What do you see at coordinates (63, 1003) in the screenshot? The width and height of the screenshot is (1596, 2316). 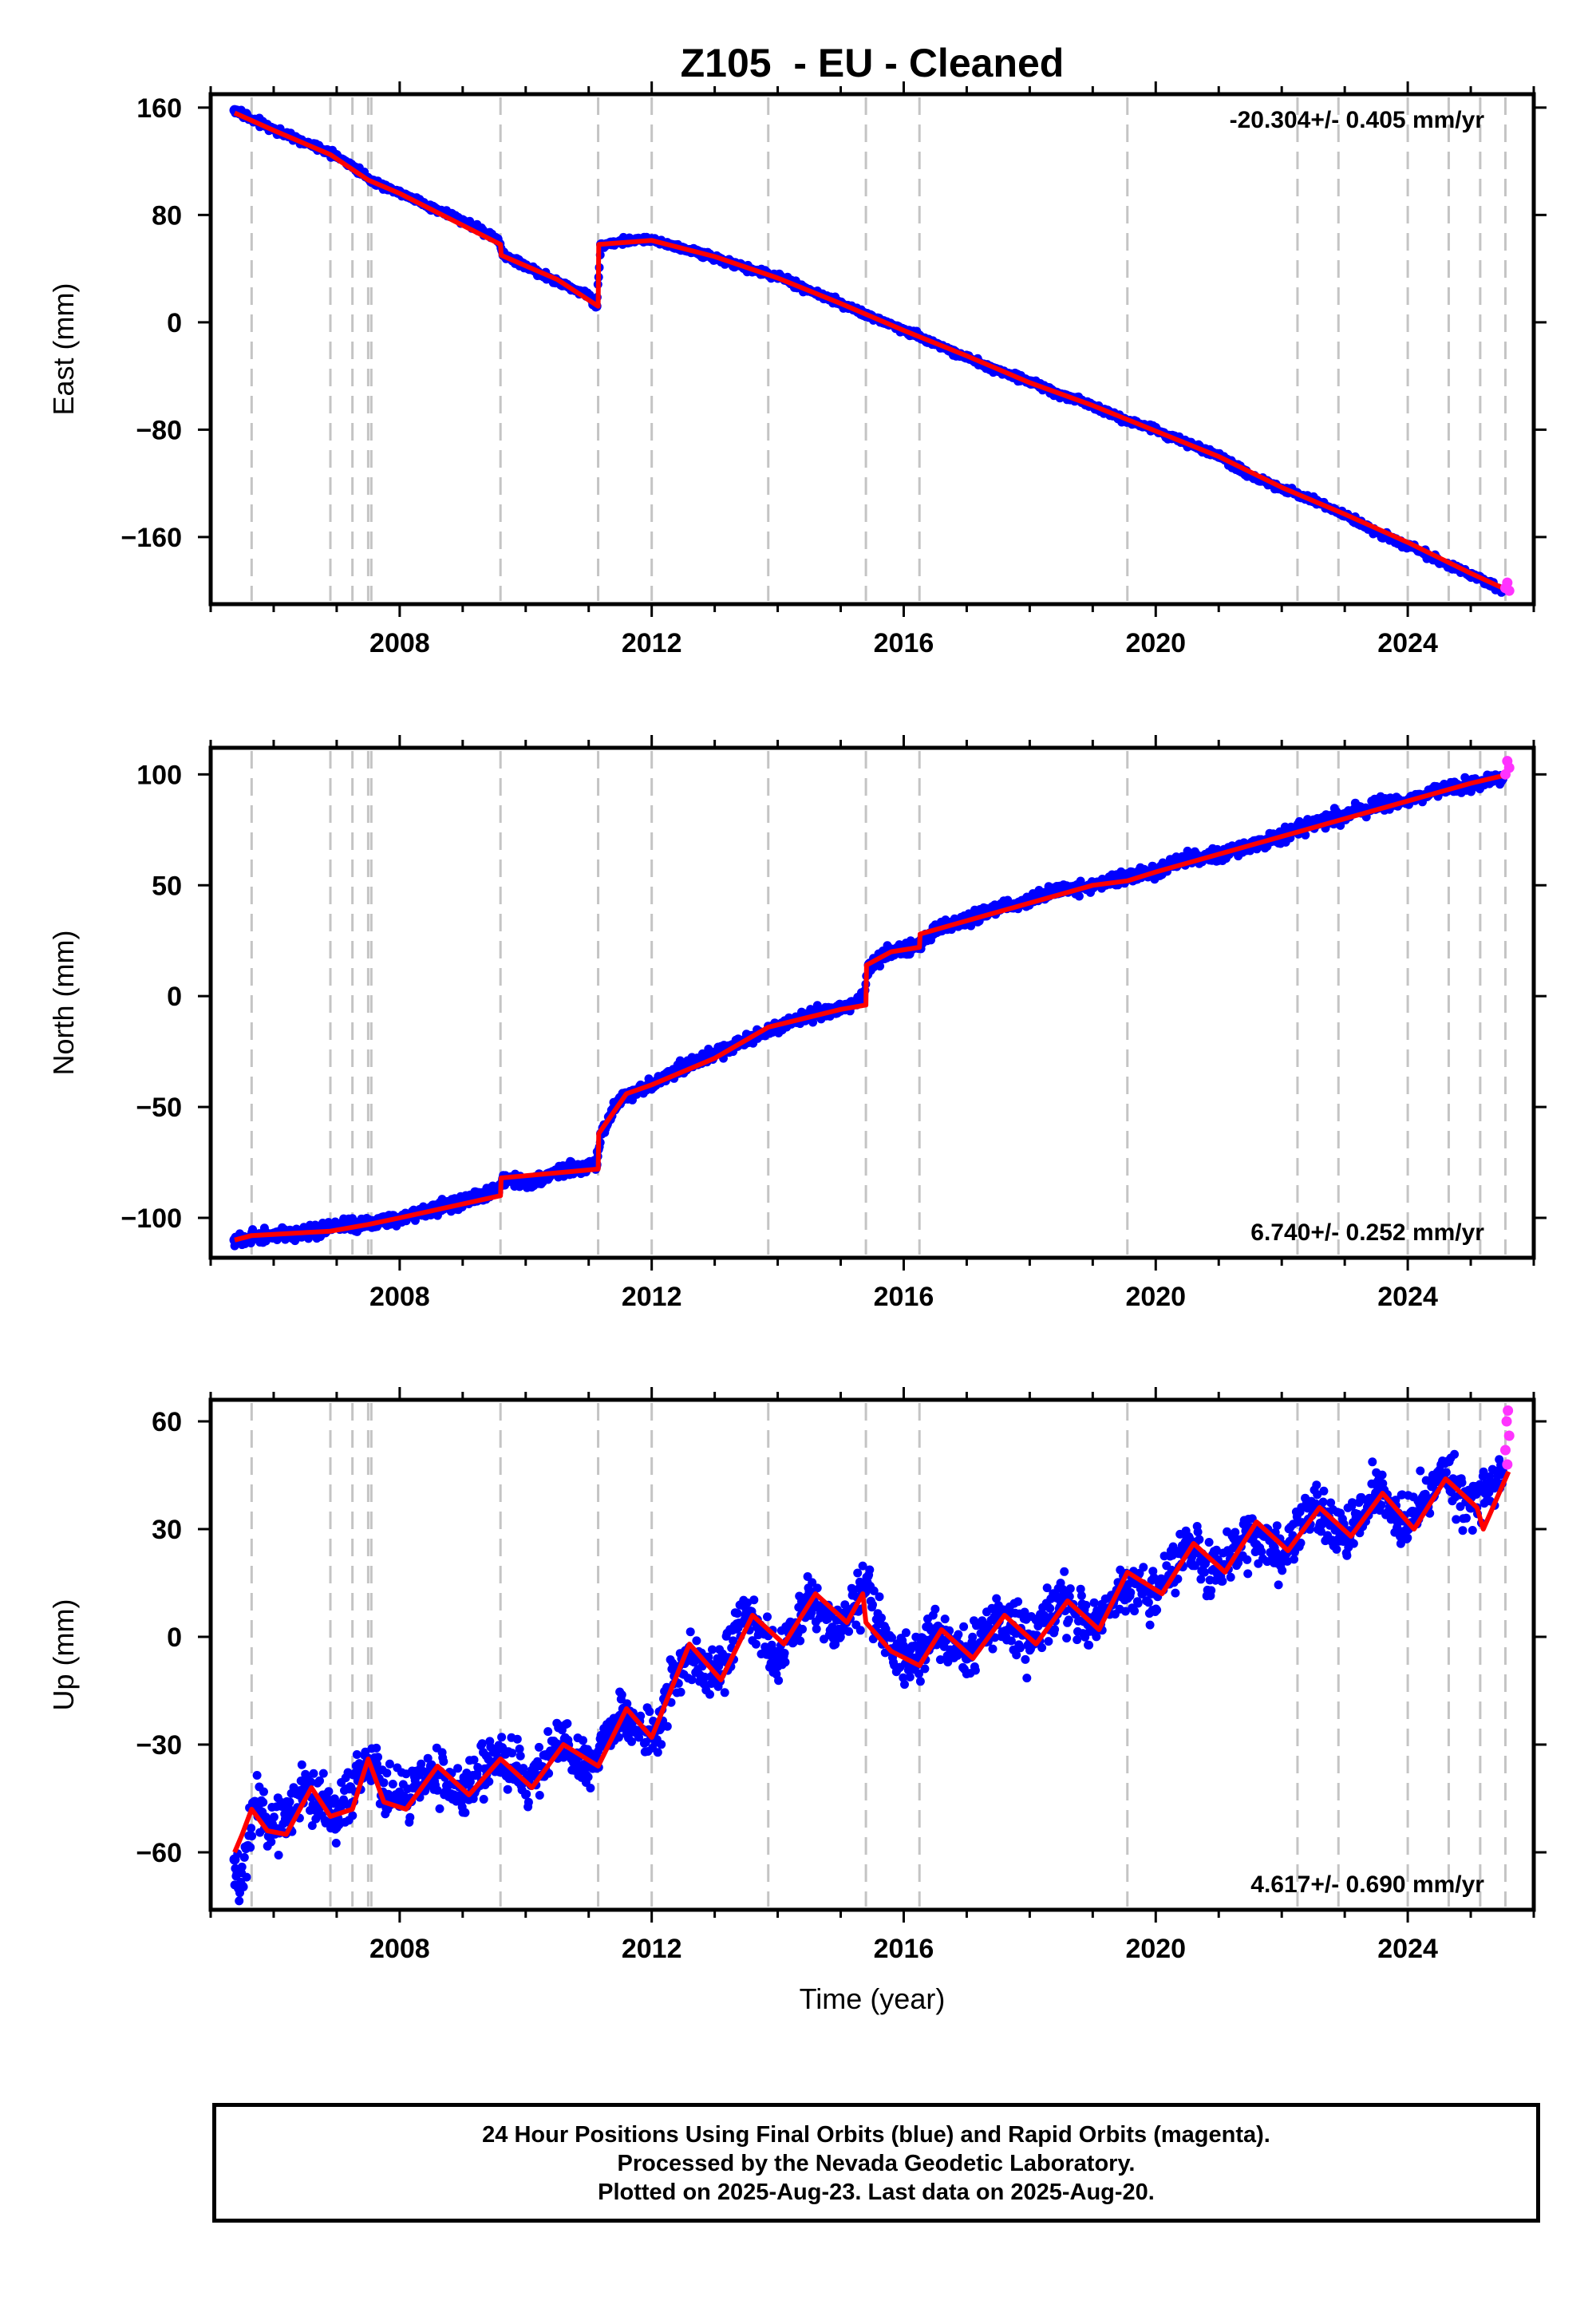 I see `y-axis-label: North (mm)` at bounding box center [63, 1003].